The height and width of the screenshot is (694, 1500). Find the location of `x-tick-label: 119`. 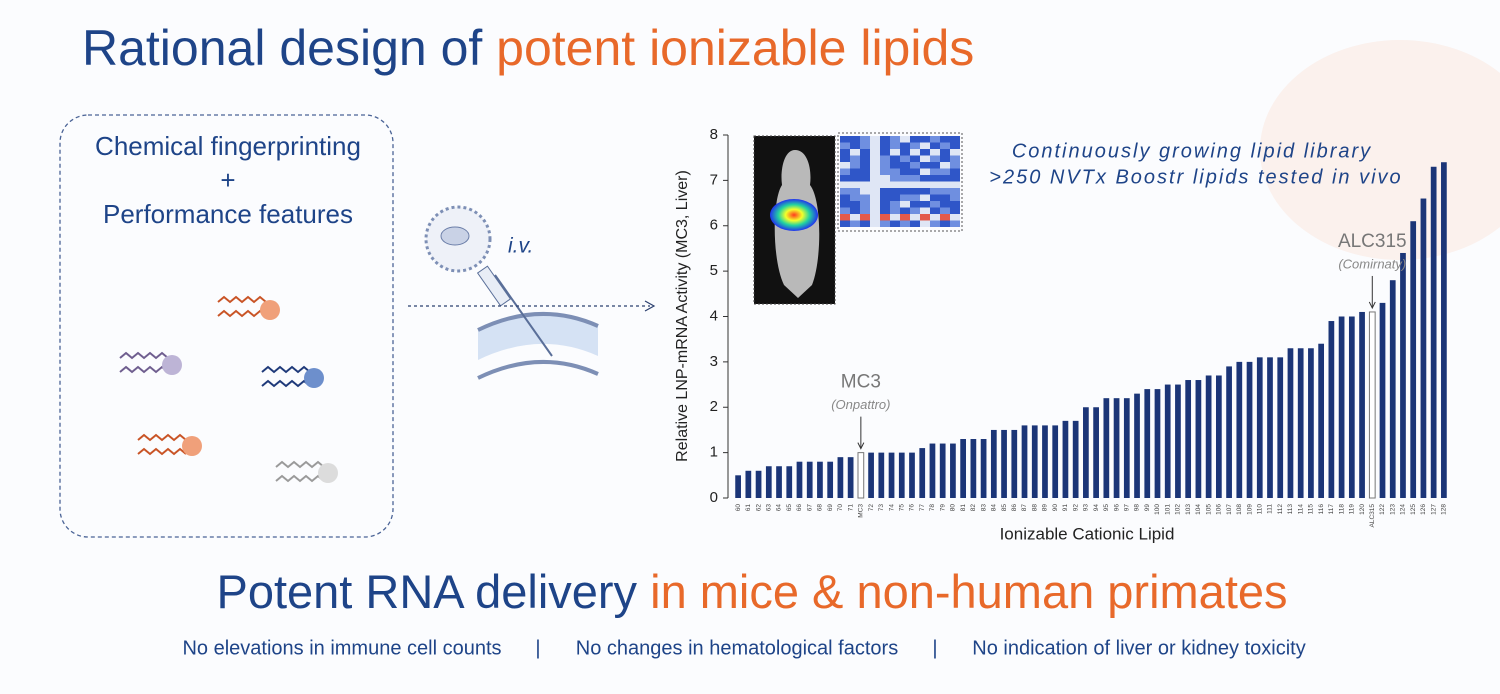

x-tick-label: 119 is located at coordinates (1352, 509).